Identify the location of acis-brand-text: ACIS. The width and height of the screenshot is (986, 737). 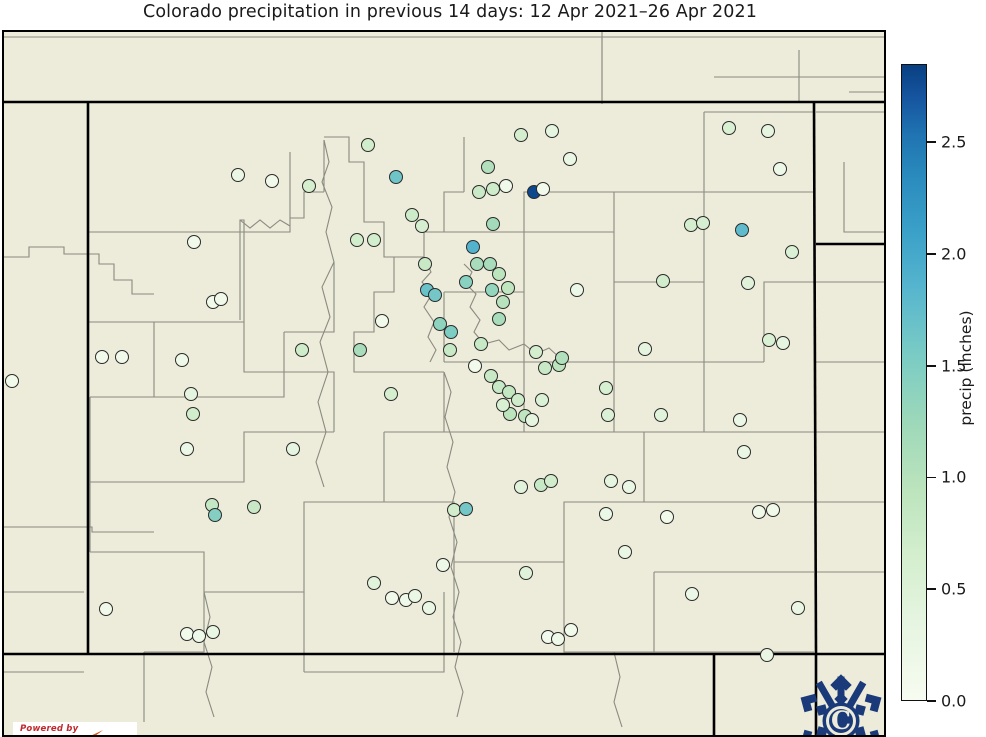
(98, 734).